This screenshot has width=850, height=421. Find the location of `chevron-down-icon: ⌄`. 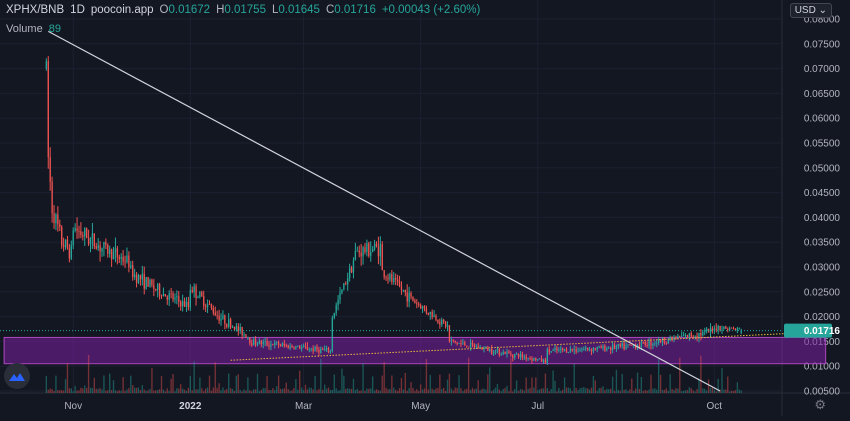

chevron-down-icon: ⌄ is located at coordinates (822, 10).